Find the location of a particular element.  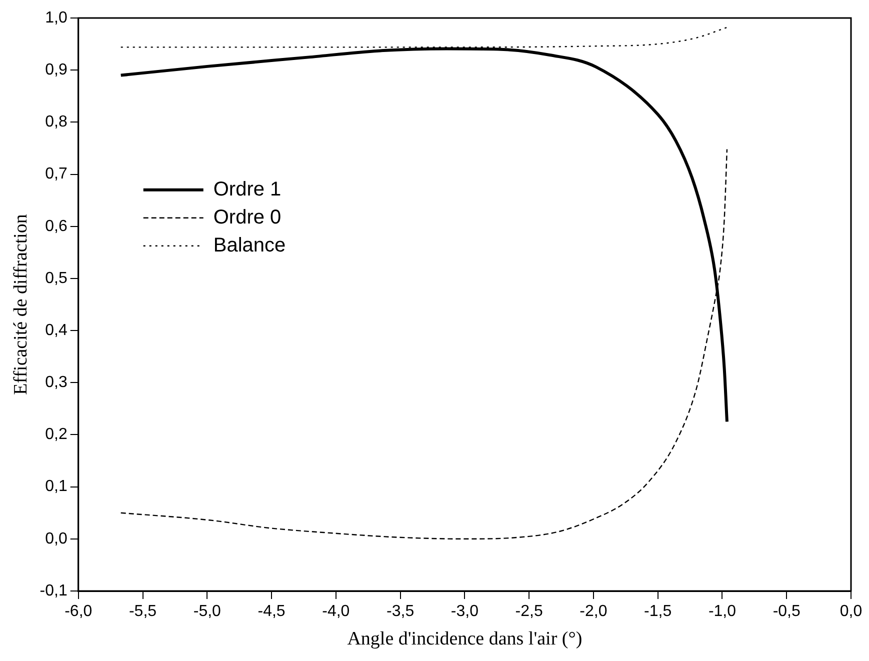

y-tick-label: 0,9 is located at coordinates (56, 69).